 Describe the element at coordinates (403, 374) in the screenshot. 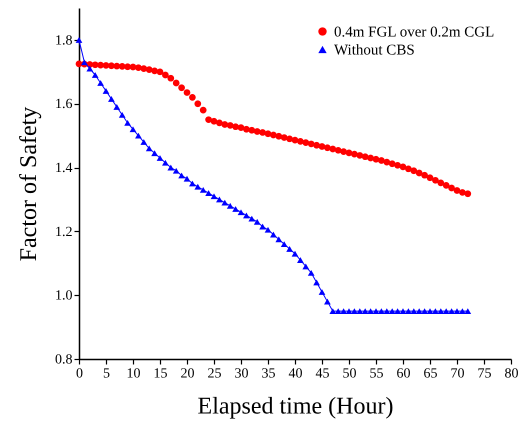

I see `x-tick-label: 60` at that location.